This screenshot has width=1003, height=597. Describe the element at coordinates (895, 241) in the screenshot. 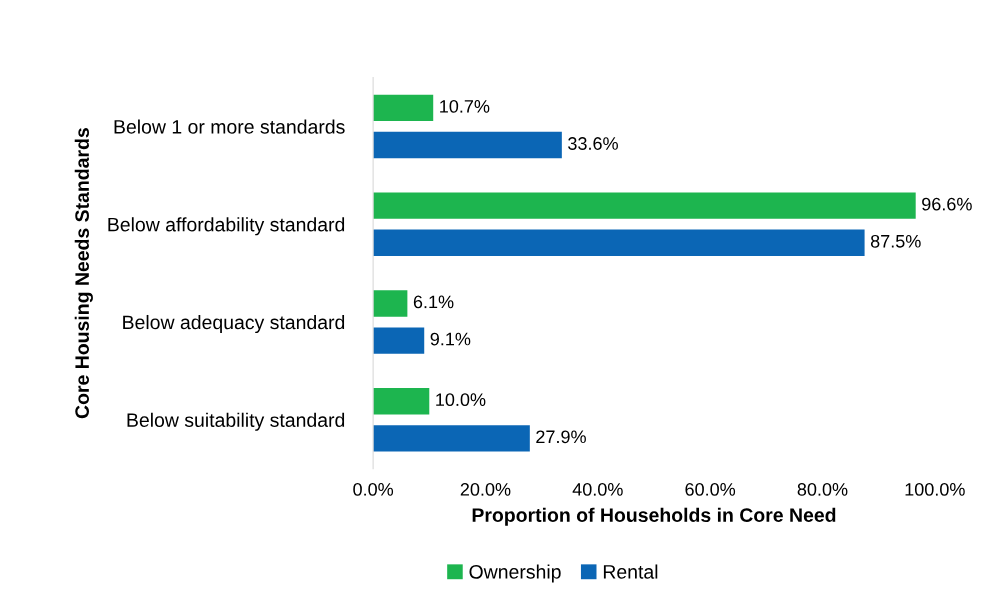

I see `data-label: 87.5%` at that location.